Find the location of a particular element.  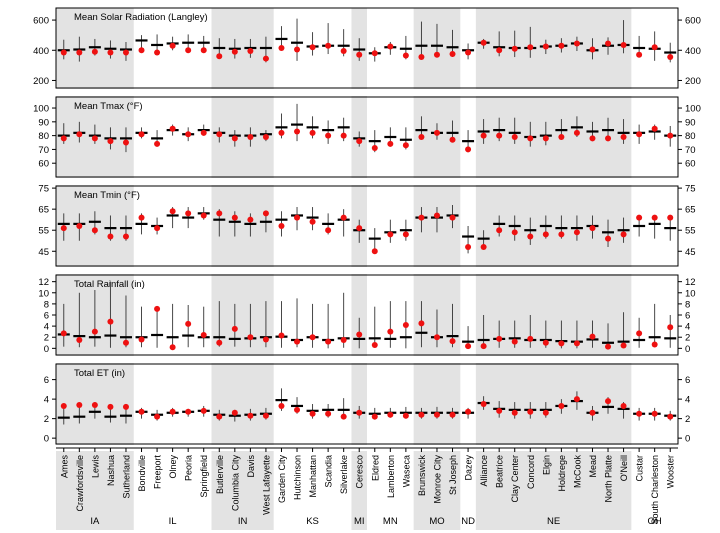

station-label: Eldred is located at coordinates (375, 468).